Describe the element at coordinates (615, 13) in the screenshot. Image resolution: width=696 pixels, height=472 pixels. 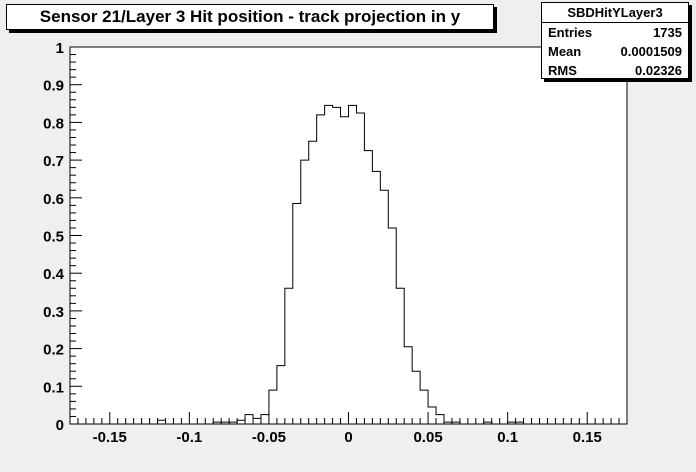
I see `stats-box-name: SBDHitYLayer3` at that location.